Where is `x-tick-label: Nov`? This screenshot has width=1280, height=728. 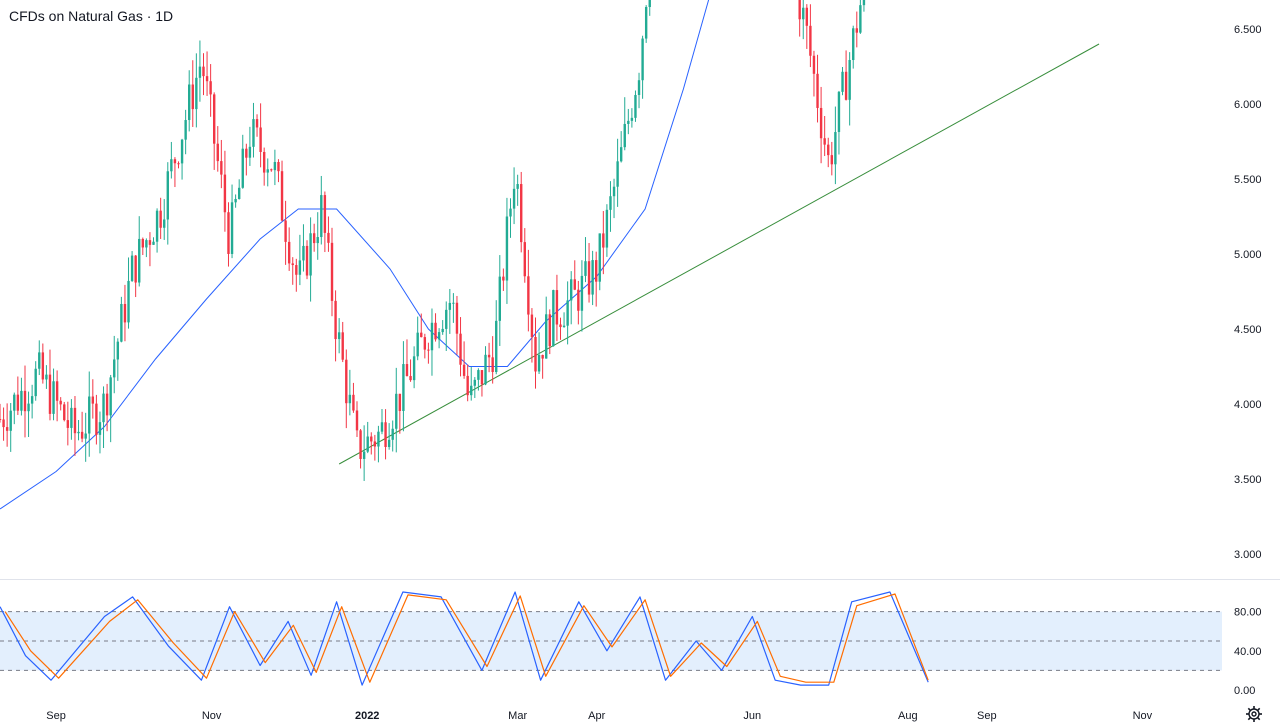
x-tick-label: Nov is located at coordinates (212, 716).